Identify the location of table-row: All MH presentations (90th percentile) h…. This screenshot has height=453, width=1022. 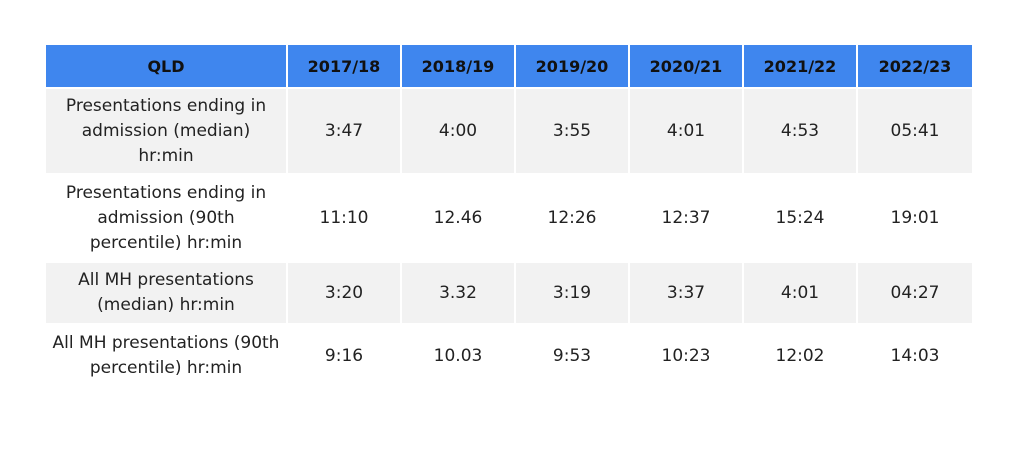
(509, 355).